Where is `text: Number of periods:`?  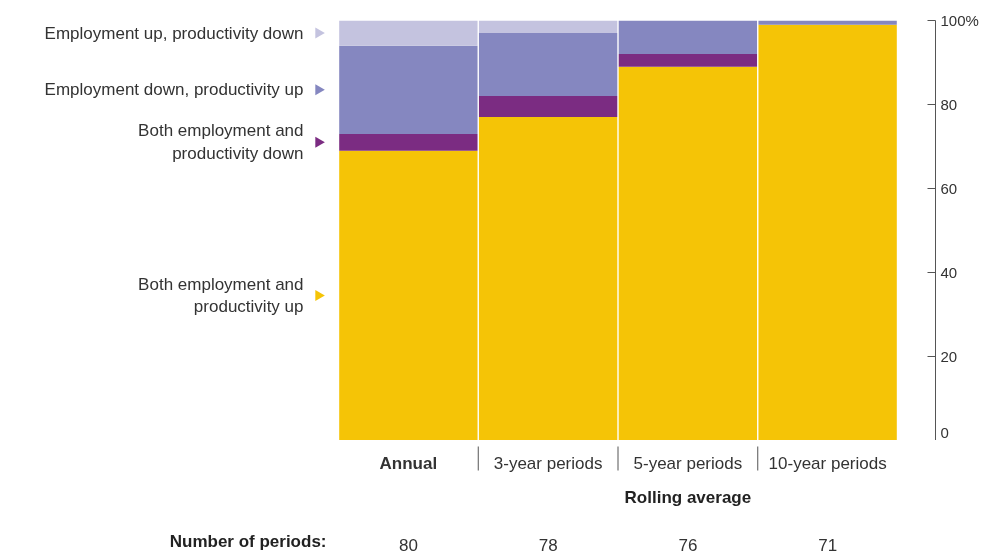
text: Number of periods: is located at coordinates (248, 541).